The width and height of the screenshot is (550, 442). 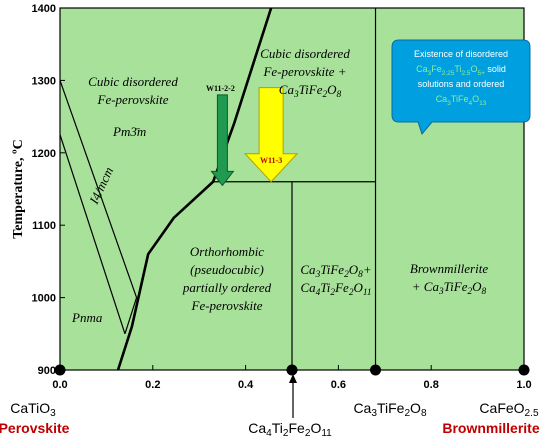 What do you see at coordinates (47, 371) in the screenshot?
I see `y-tick-label: 900` at bounding box center [47, 371].